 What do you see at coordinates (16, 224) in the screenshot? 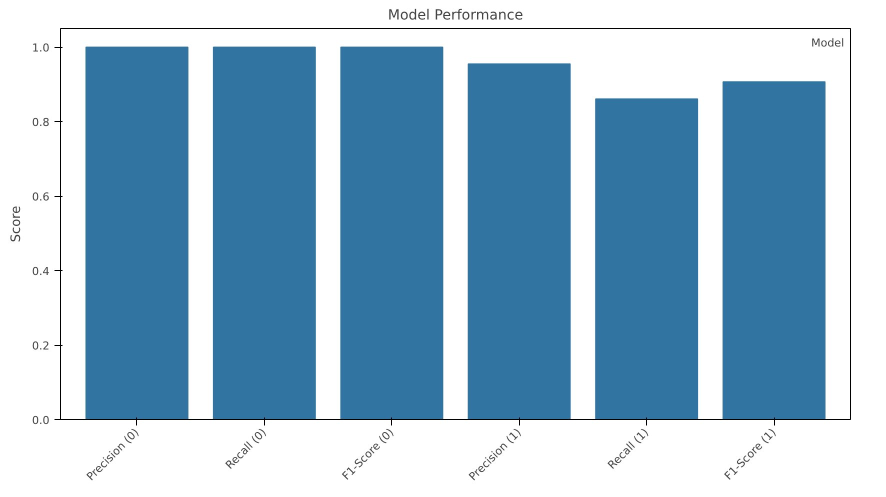
I see `y-axis-title: Score` at bounding box center [16, 224].